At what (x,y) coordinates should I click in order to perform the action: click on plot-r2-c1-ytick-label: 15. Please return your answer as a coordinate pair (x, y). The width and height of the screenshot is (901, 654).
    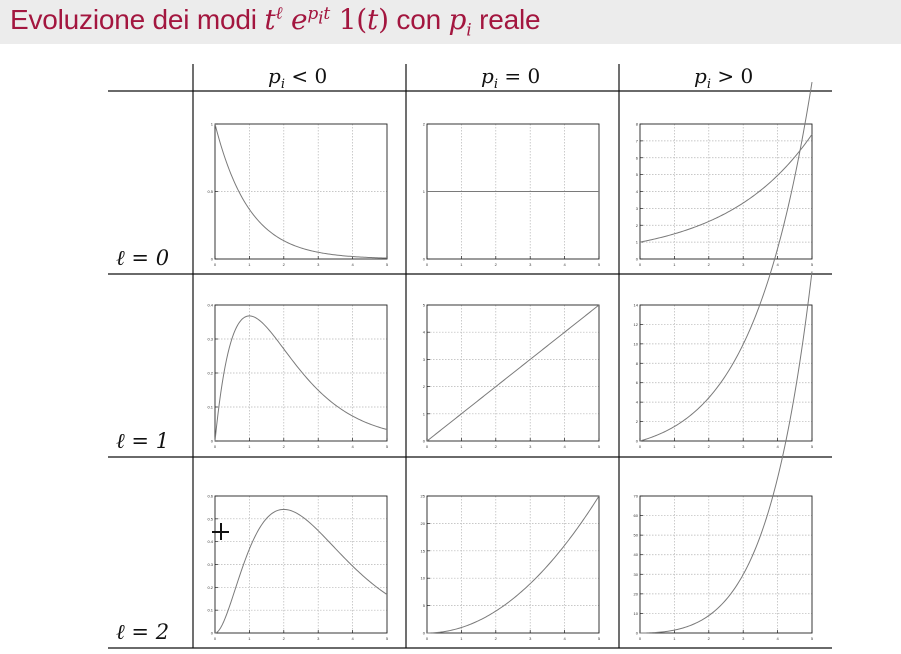
    Looking at the image, I should click on (423, 550).